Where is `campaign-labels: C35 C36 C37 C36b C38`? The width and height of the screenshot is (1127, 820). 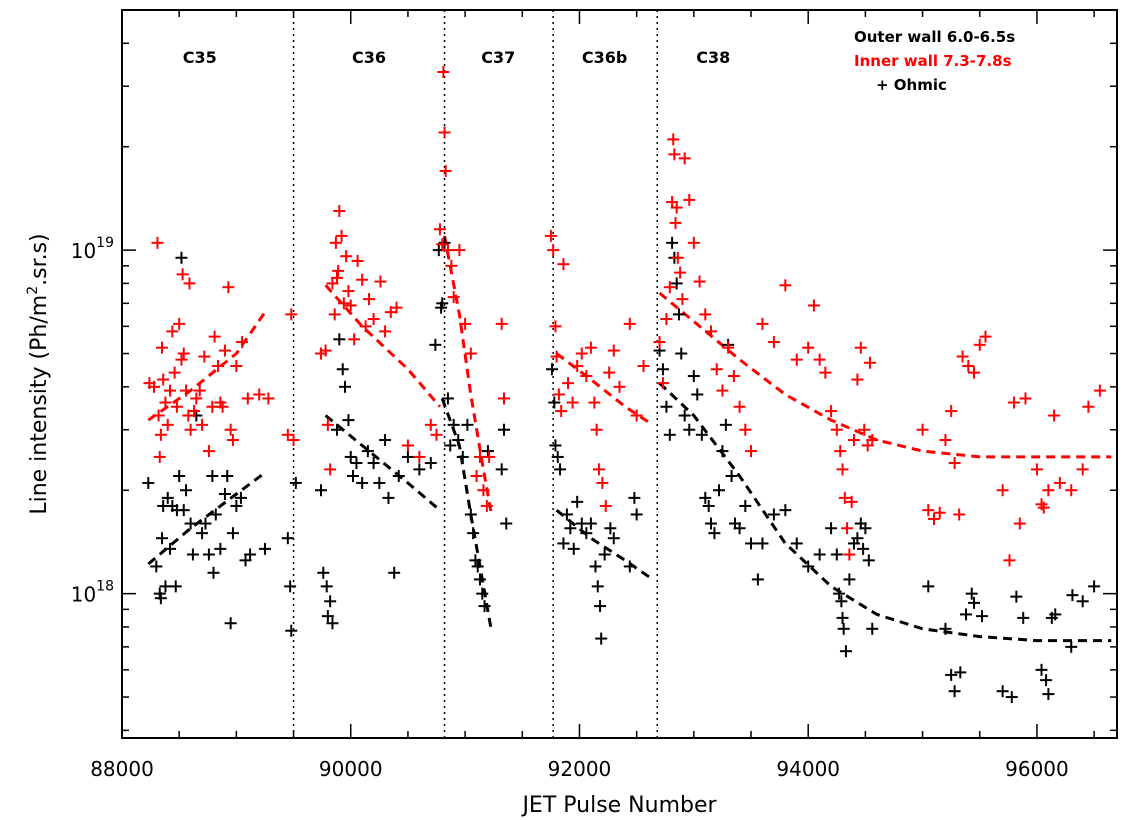
campaign-labels: C35 C36 C37 C36b C38 is located at coordinates (457, 57).